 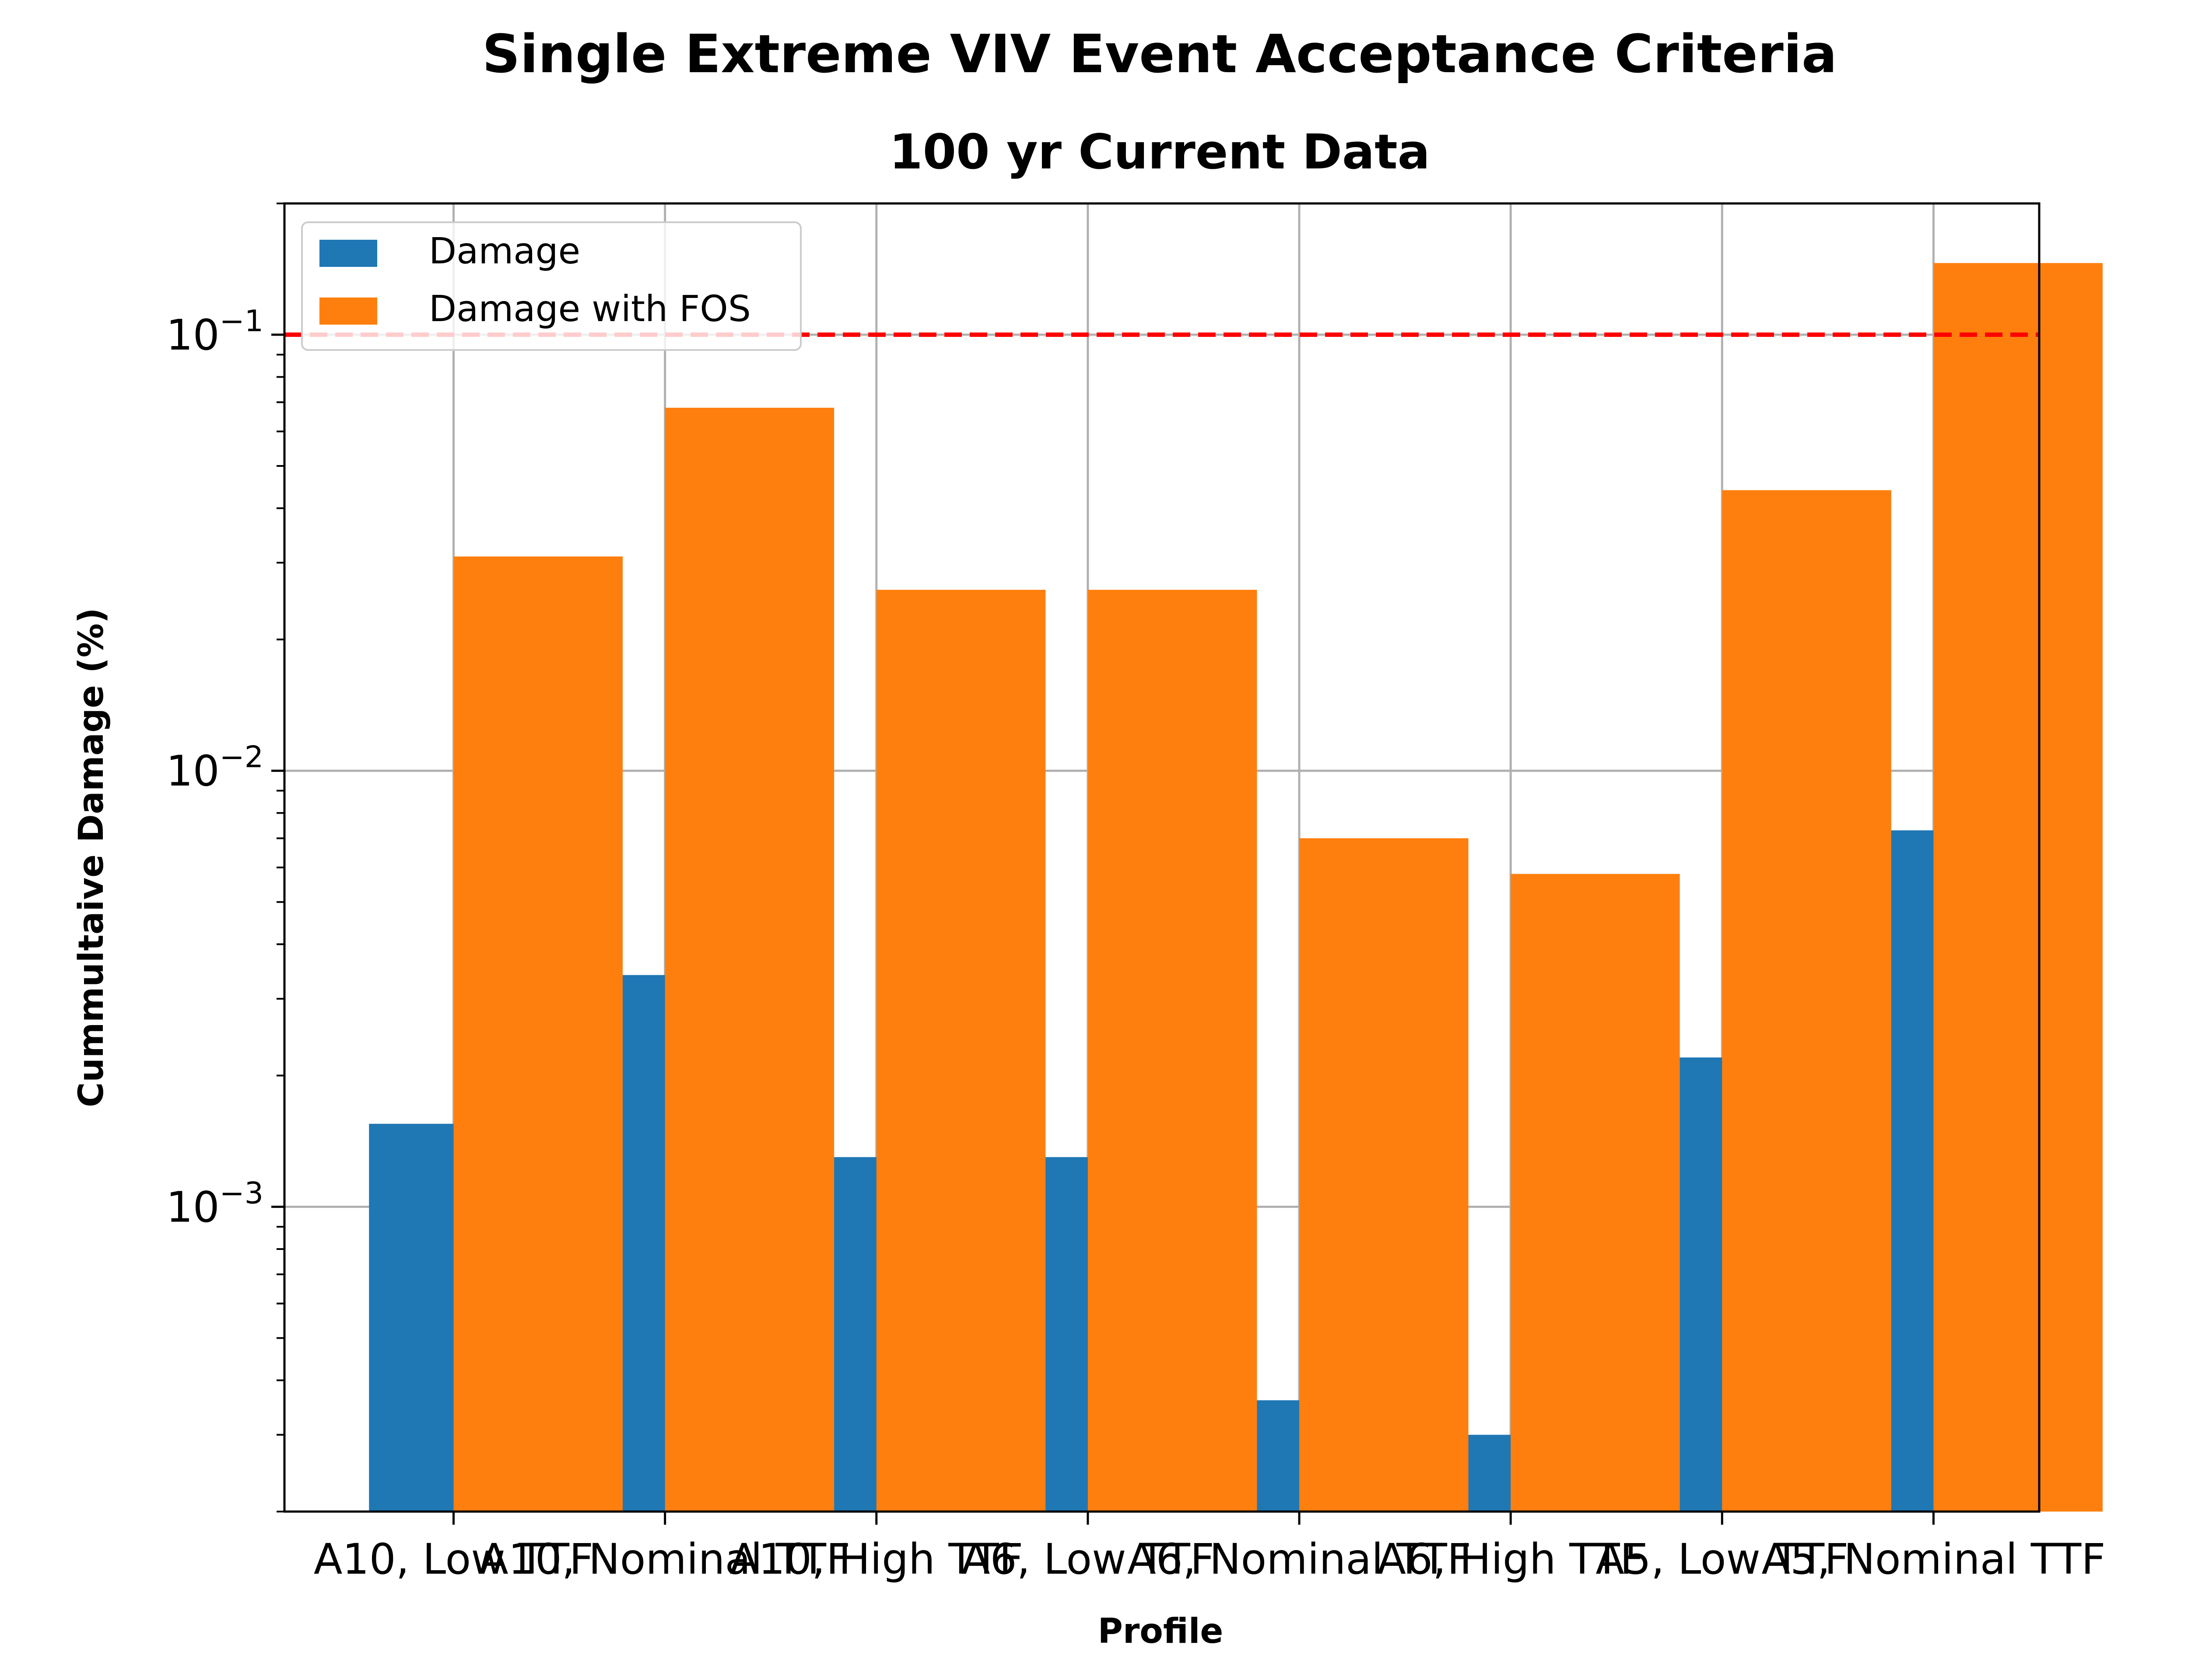 I want to click on x-axis-label: Profile, so click(x=1161, y=1631).